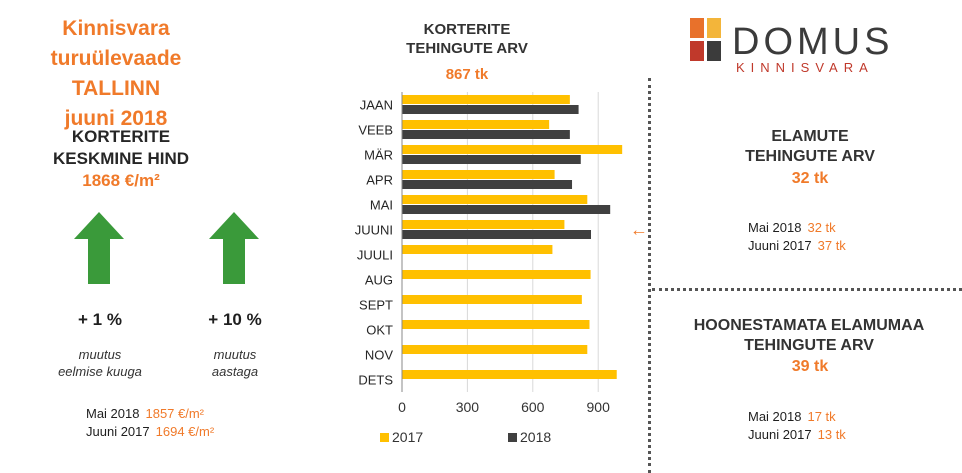  Describe the element at coordinates (116, 43) in the screenshot. I see `report-title-line1: Kinnisvara turuülevaade` at that location.